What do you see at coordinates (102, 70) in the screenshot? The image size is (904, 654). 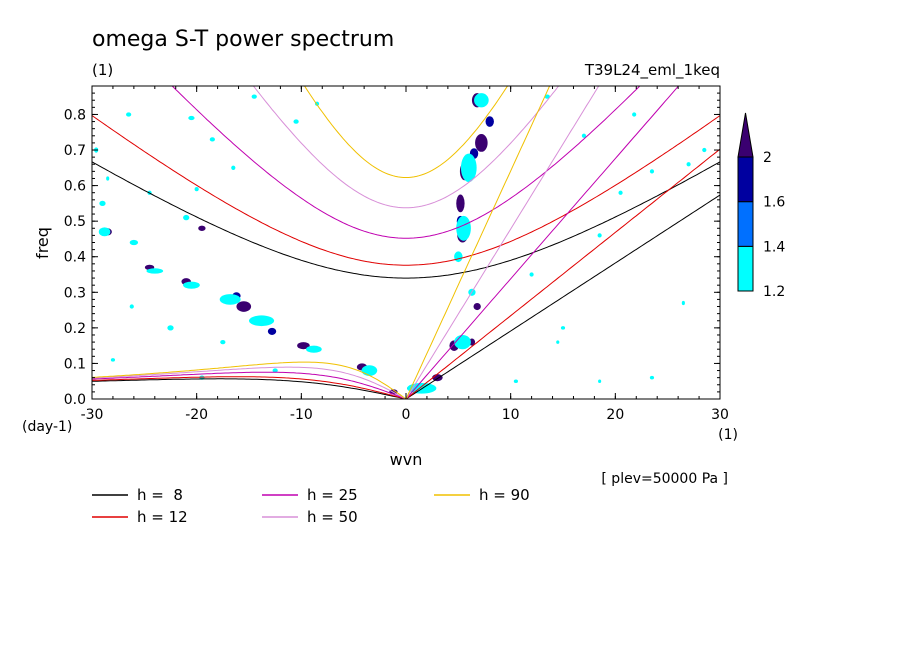 I see `chart-subtitle-left: (1)` at bounding box center [102, 70].